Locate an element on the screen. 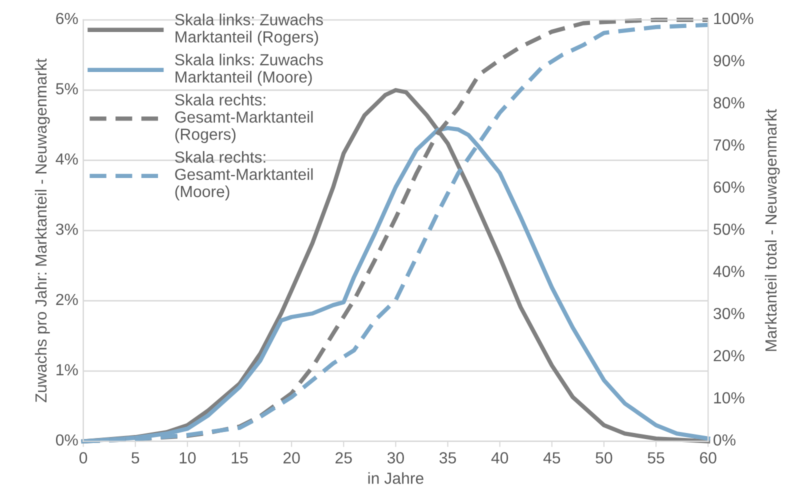 The width and height of the screenshot is (801, 497). y-tick-label: 5% is located at coordinates (67, 88).